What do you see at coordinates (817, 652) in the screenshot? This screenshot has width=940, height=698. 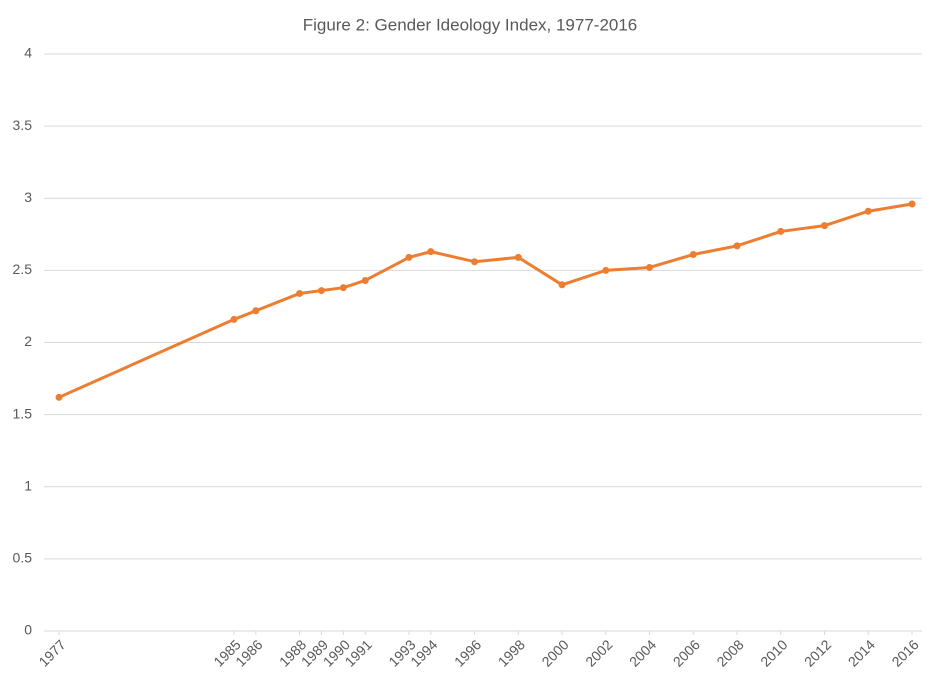 I see `x-tick-label: 2012` at bounding box center [817, 652].